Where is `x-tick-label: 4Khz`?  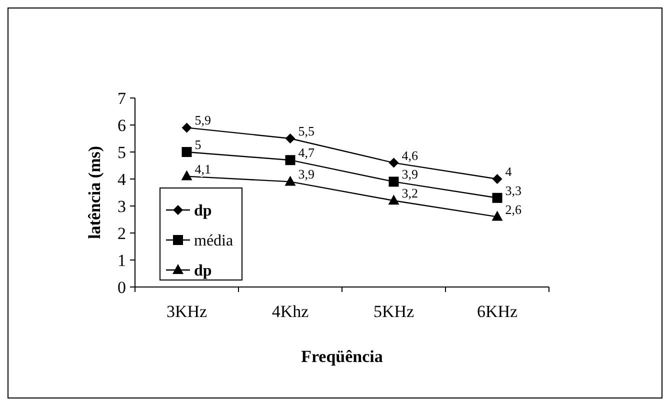 x-tick-label: 4Khz is located at coordinates (291, 311).